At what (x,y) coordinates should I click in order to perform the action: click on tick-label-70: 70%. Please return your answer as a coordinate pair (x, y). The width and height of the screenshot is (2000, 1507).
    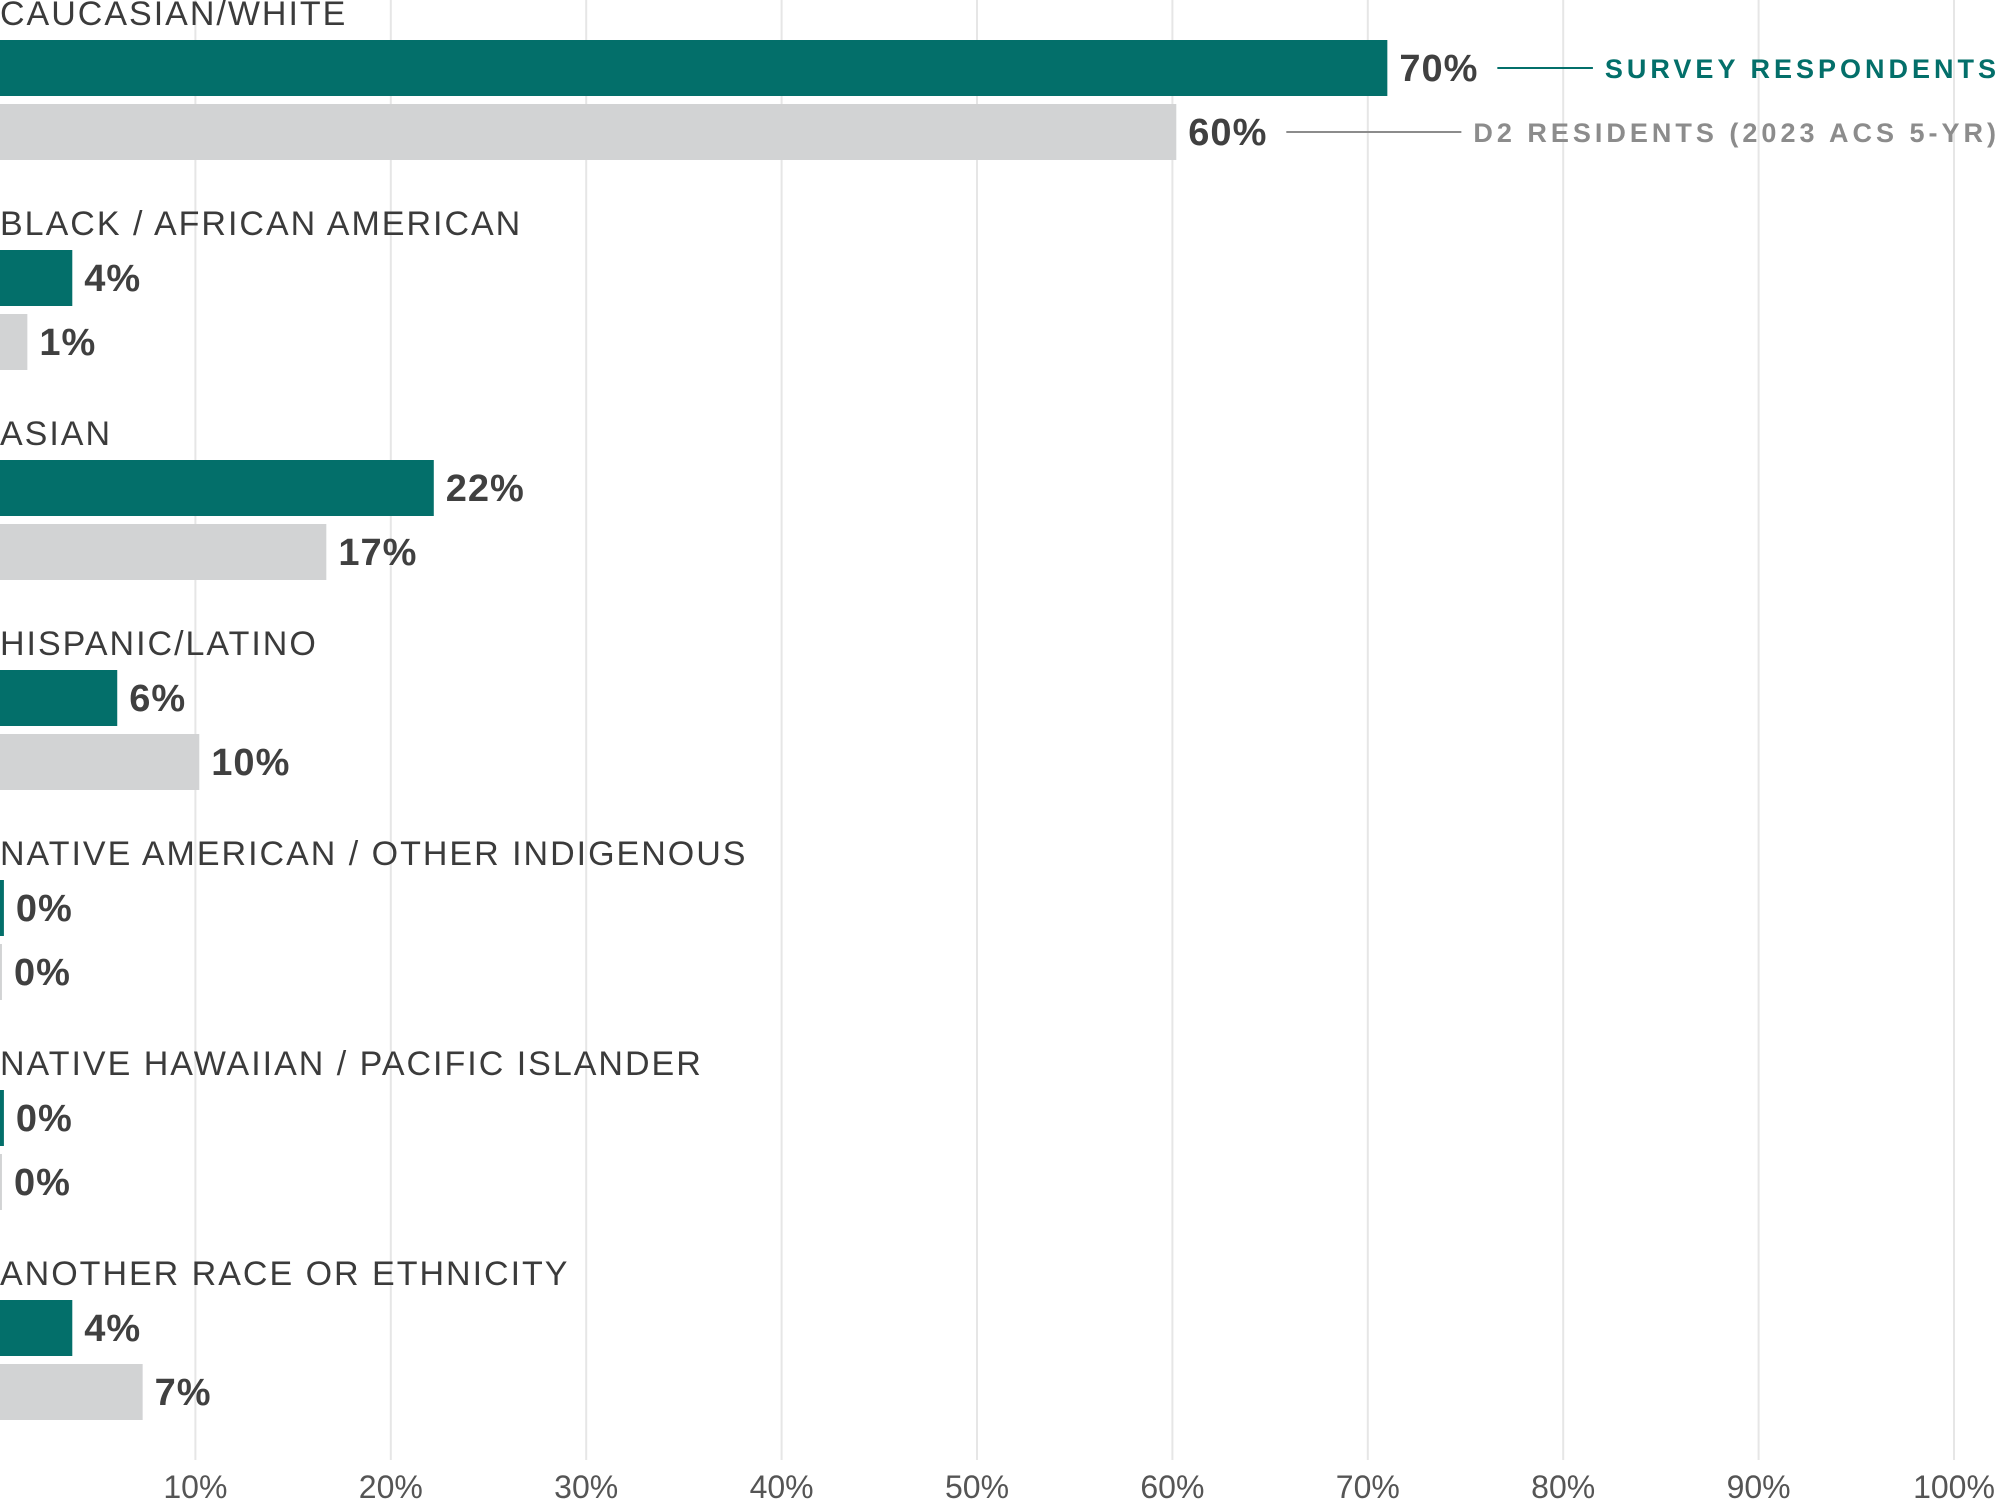
    Looking at the image, I should click on (1368, 1485).